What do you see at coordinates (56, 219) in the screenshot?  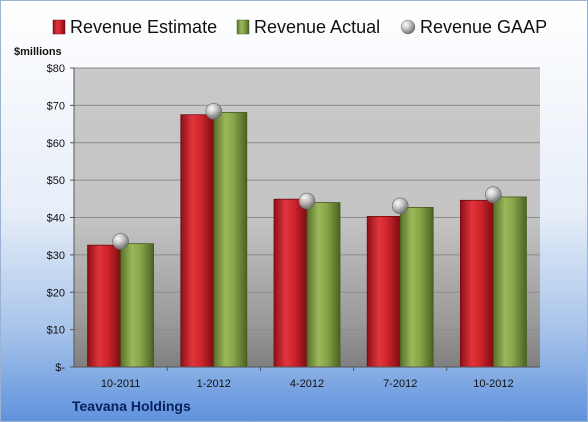 I see `y-tick-label: $40` at bounding box center [56, 219].